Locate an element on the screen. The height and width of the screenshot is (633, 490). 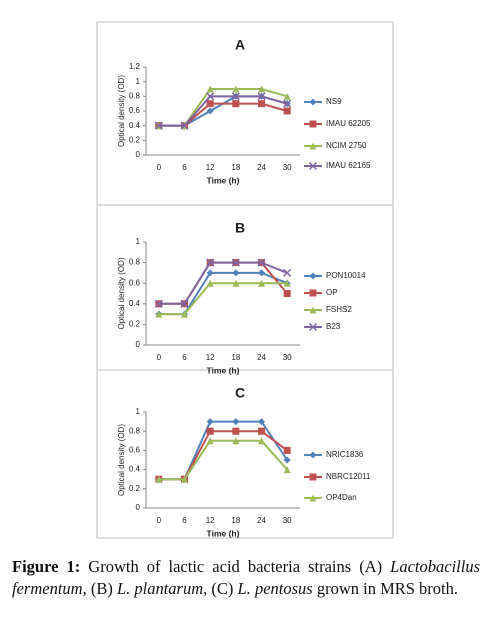
legend-label: IMAU 62165 is located at coordinates (348, 165).